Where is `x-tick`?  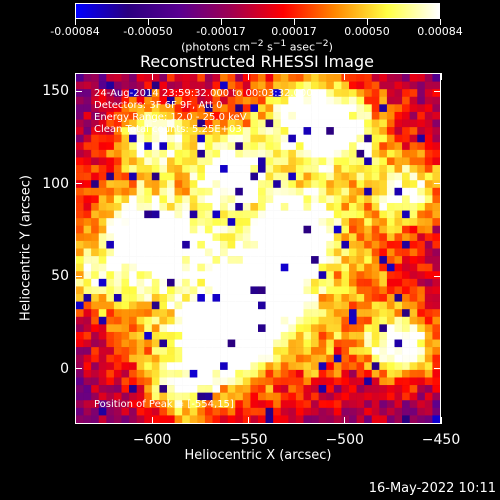
x-tick is located at coordinates (248, 420).